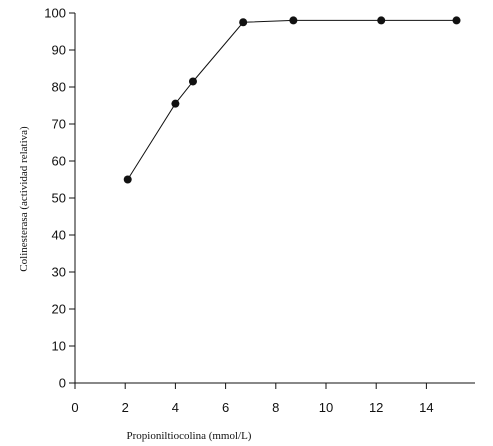 The image size is (493, 446). Describe the element at coordinates (175, 407) in the screenshot. I see `x-tick-label: 4` at that location.